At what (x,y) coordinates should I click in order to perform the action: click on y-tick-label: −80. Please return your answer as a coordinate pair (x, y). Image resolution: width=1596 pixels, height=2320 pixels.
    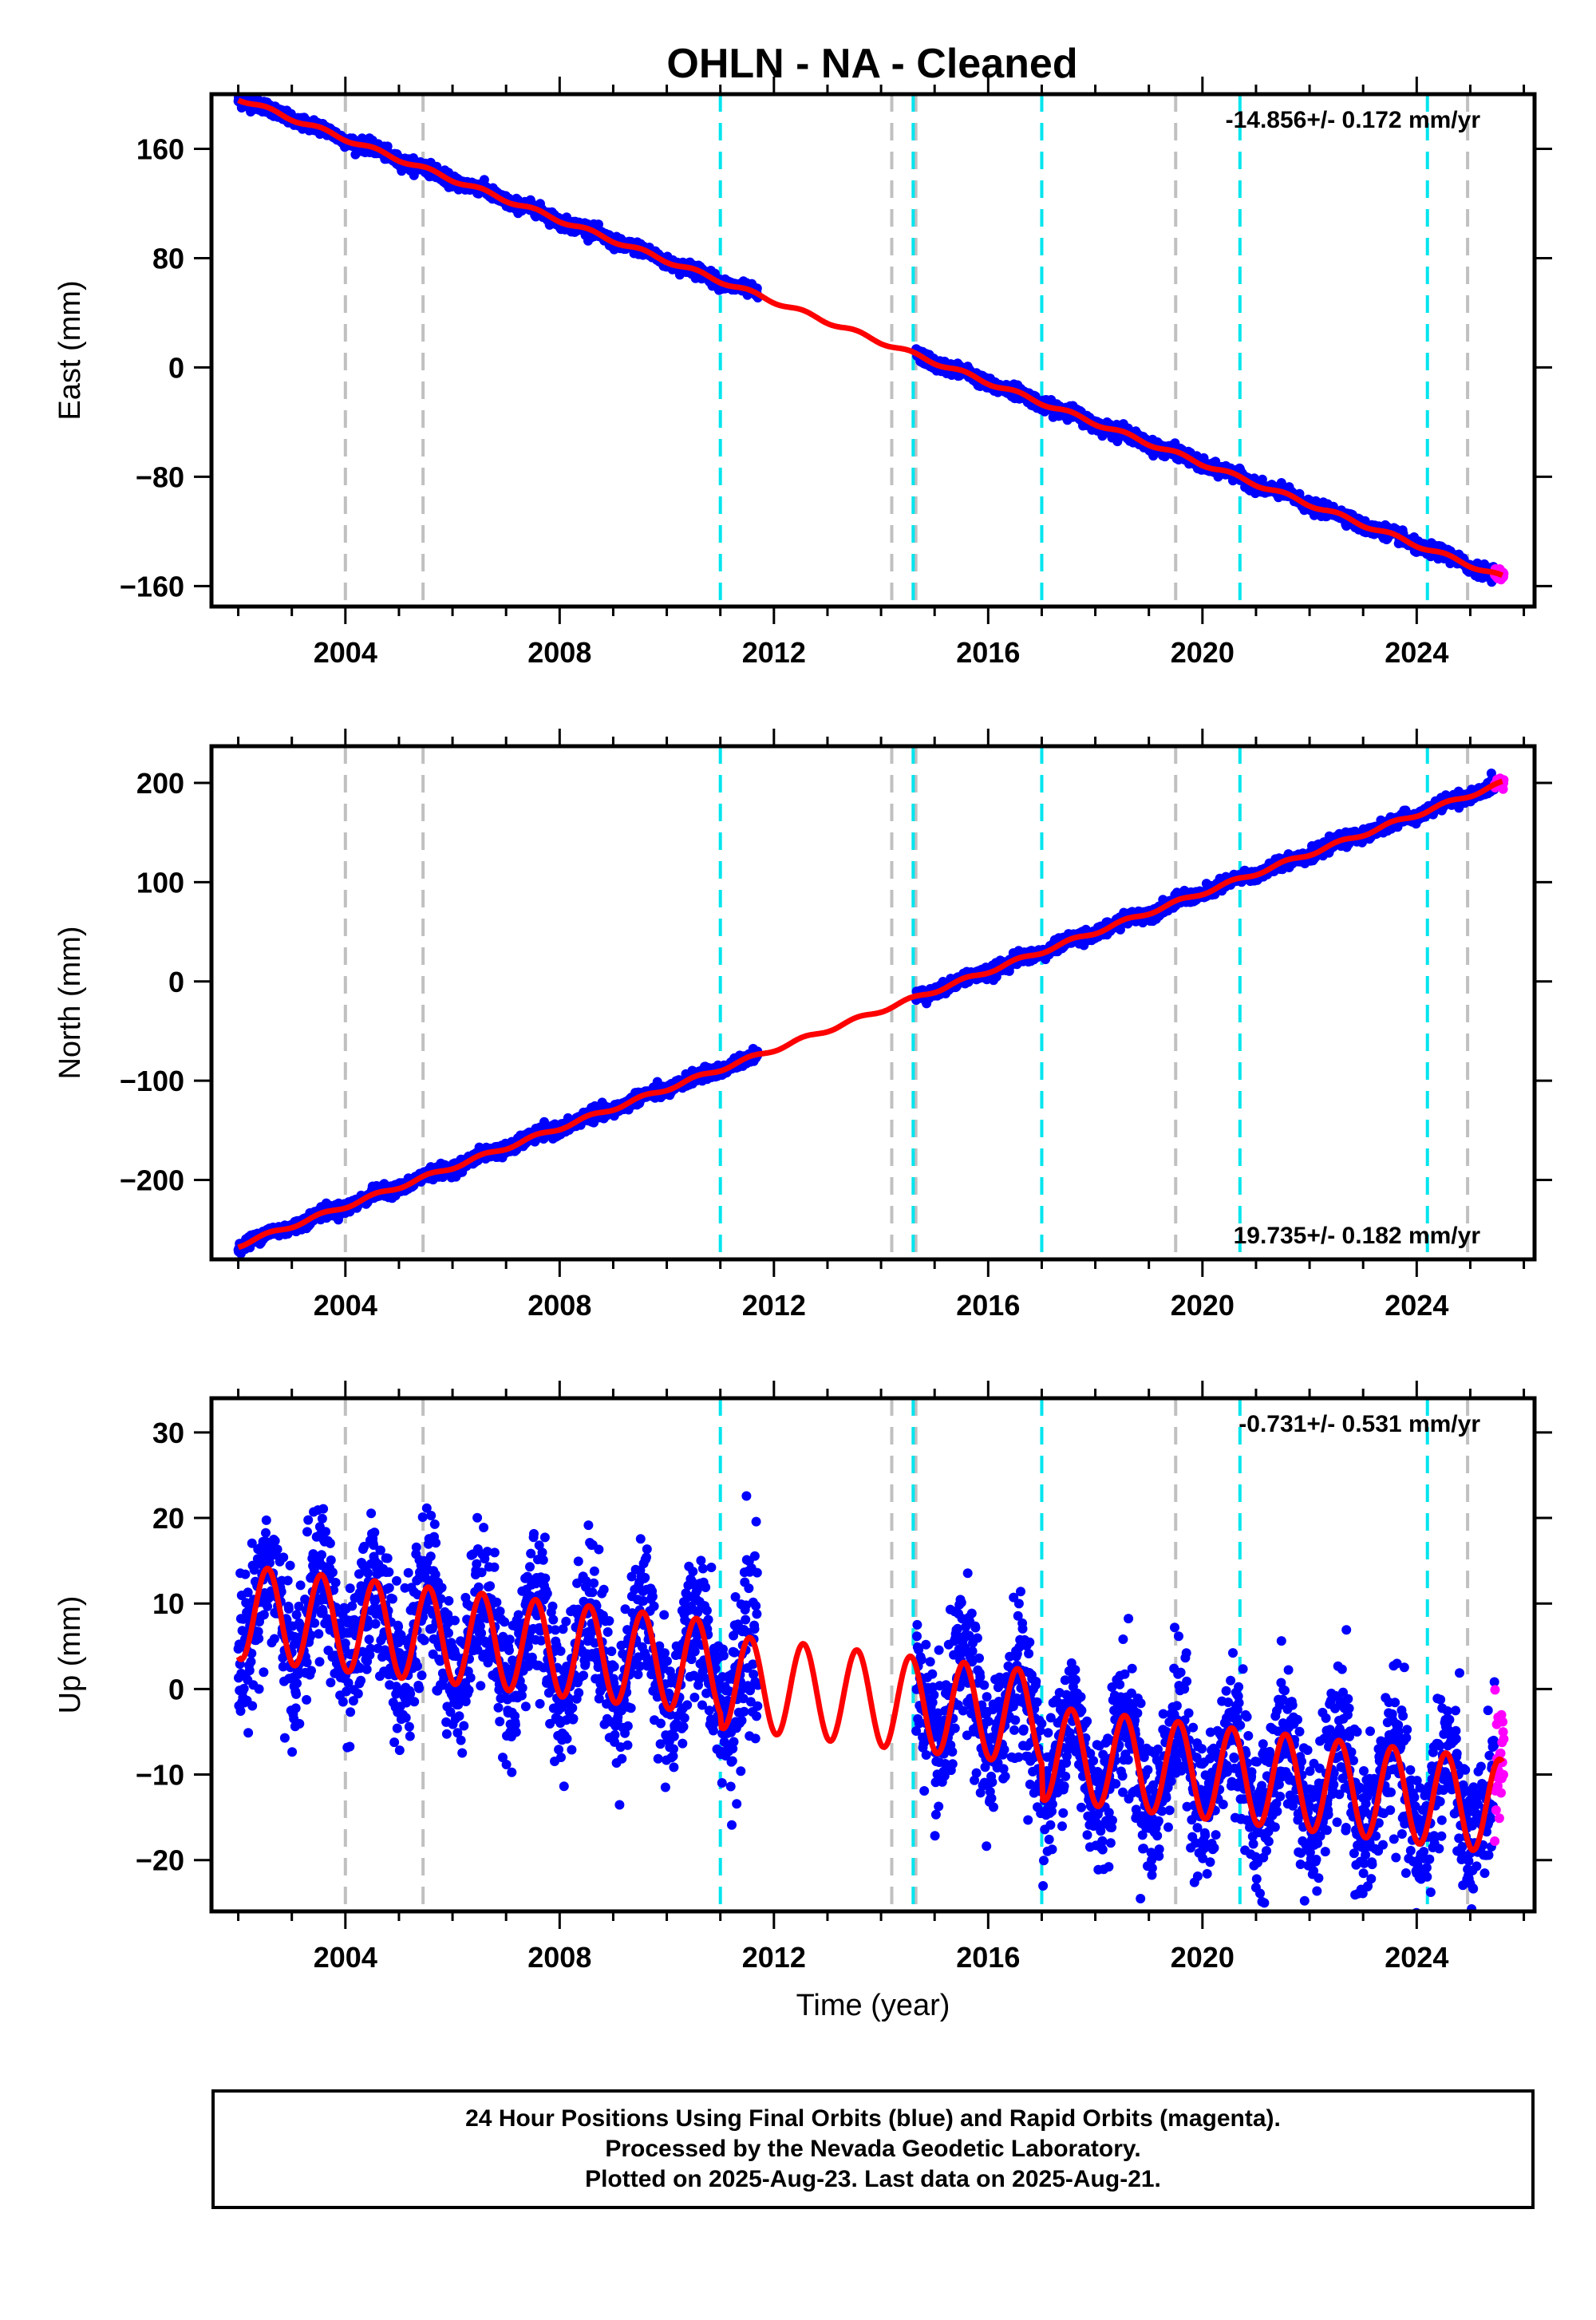
    Looking at the image, I should click on (160, 476).